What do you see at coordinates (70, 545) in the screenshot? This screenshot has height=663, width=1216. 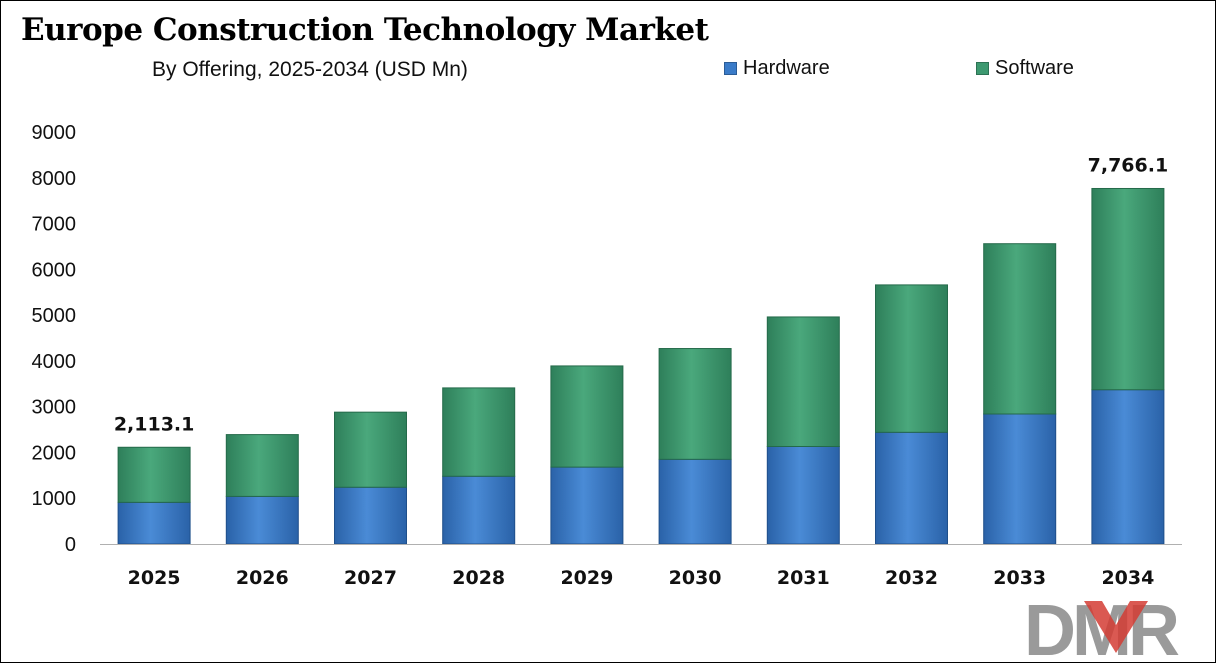 I see `y-tick-label: 0` at bounding box center [70, 545].